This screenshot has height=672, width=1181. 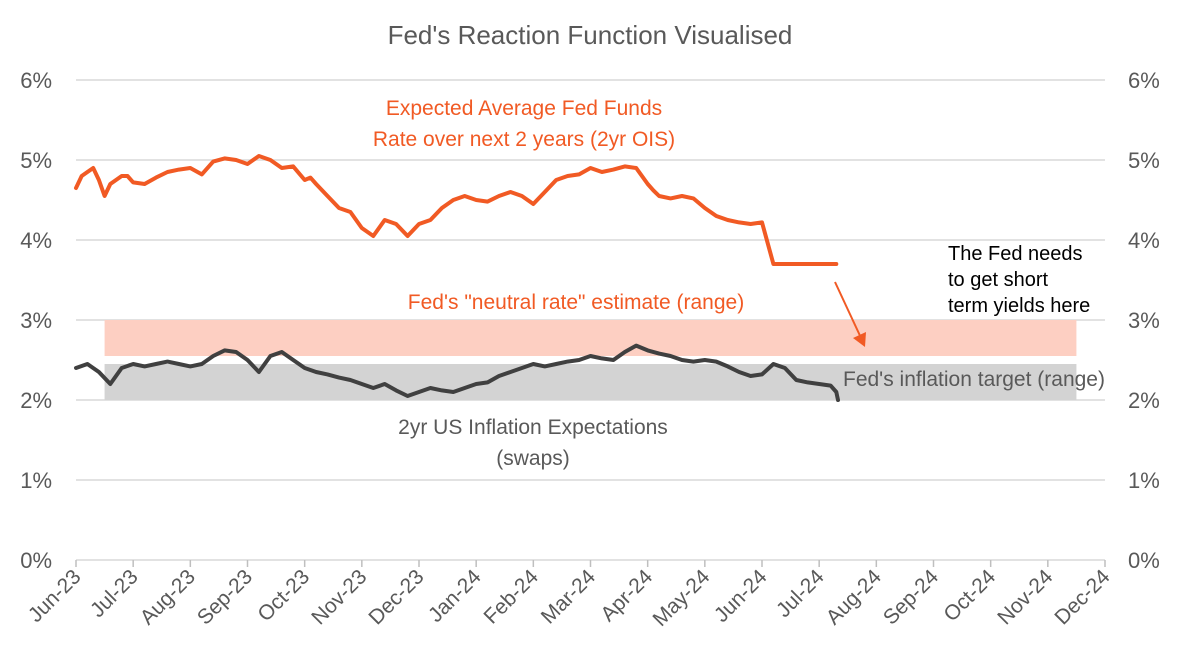 I want to click on y-tick-right-0: 0%, so click(x=1144, y=560).